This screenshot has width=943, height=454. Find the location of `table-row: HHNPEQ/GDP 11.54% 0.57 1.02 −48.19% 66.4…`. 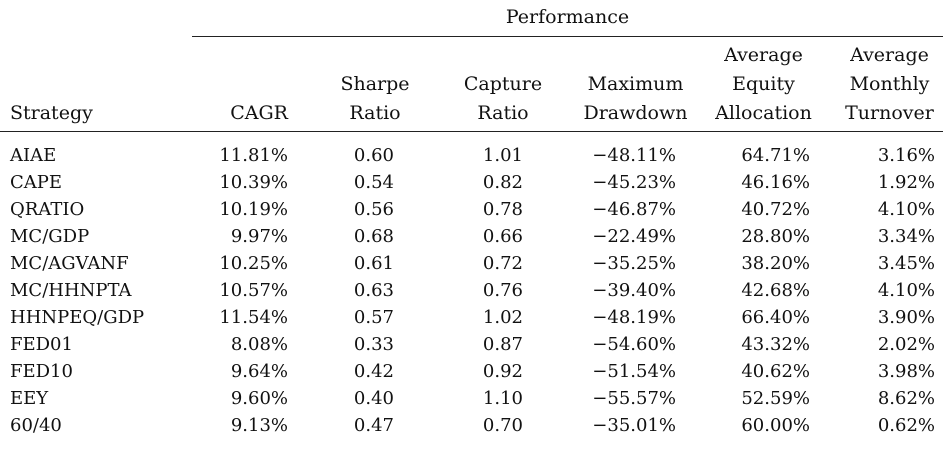

table-row: HHNPEQ/GDP 11.54% 0.57 1.02 −48.19% 66.4… is located at coordinates (471, 317).